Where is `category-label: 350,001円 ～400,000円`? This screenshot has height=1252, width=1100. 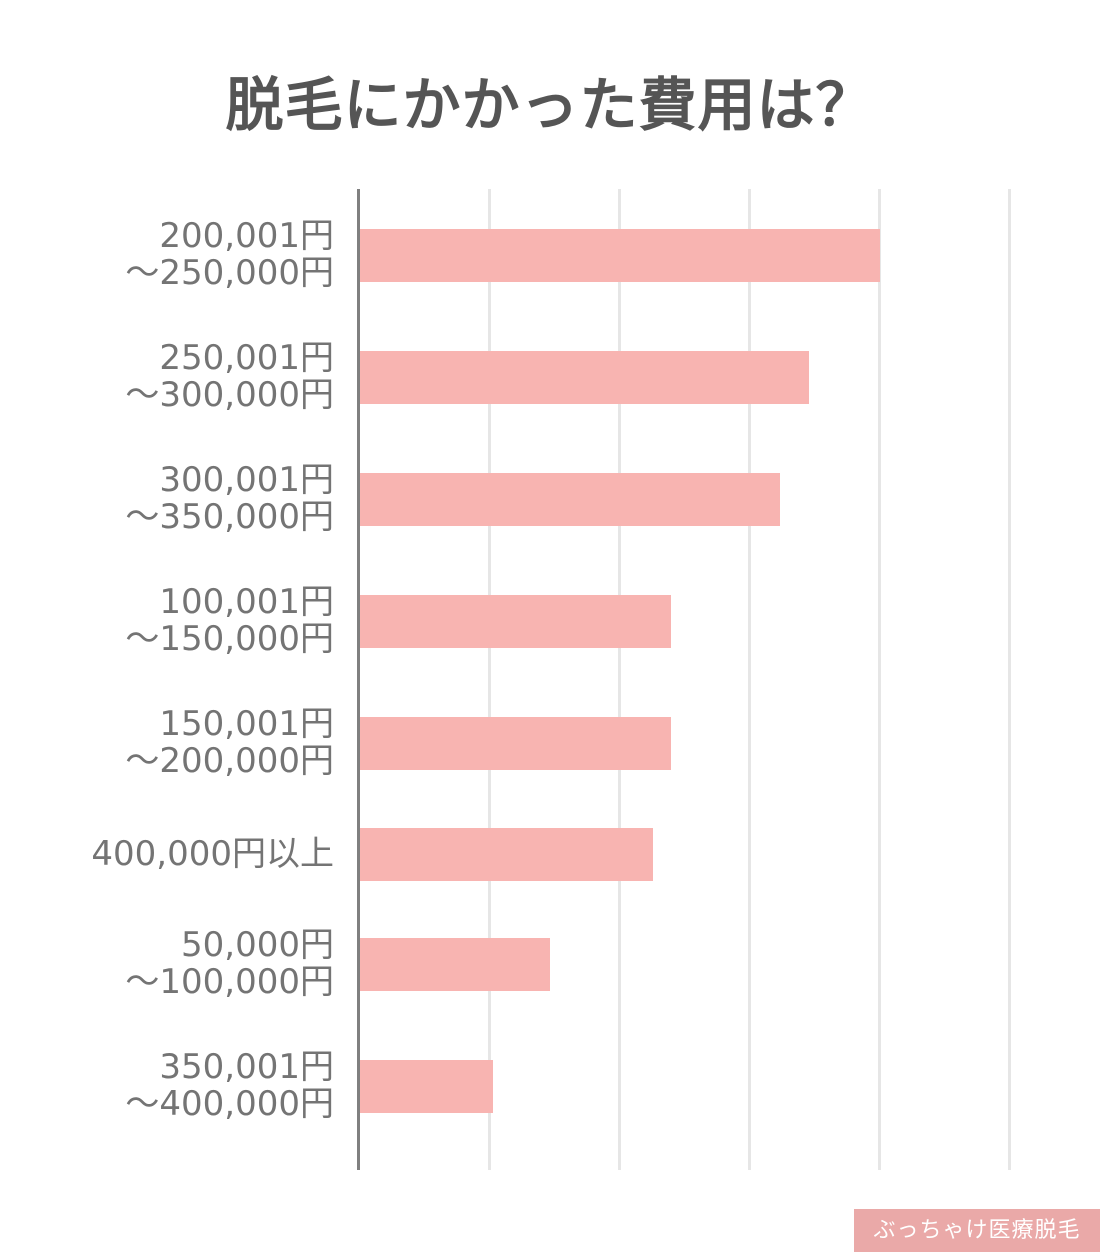 category-label: 350,001円 ～400,000円 is located at coordinates (229, 1085).